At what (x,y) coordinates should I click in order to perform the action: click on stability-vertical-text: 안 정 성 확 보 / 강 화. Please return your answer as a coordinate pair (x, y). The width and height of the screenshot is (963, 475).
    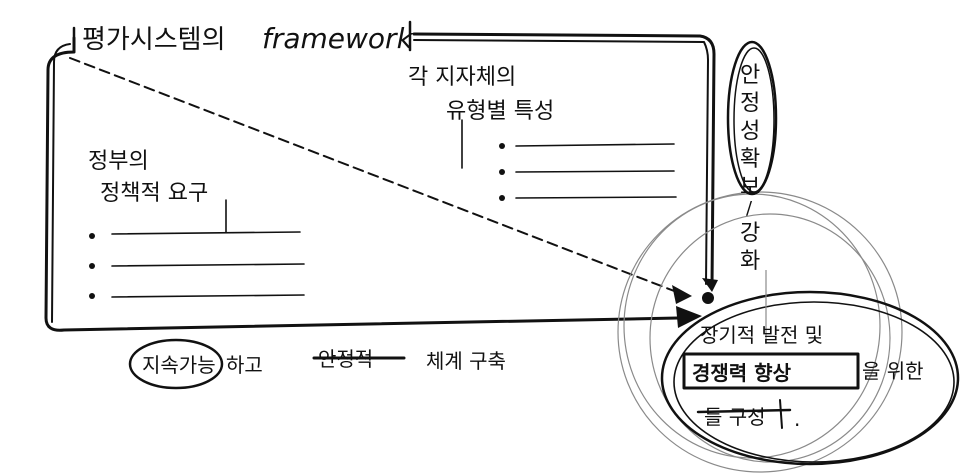
    Looking at the image, I should click on (750, 168).